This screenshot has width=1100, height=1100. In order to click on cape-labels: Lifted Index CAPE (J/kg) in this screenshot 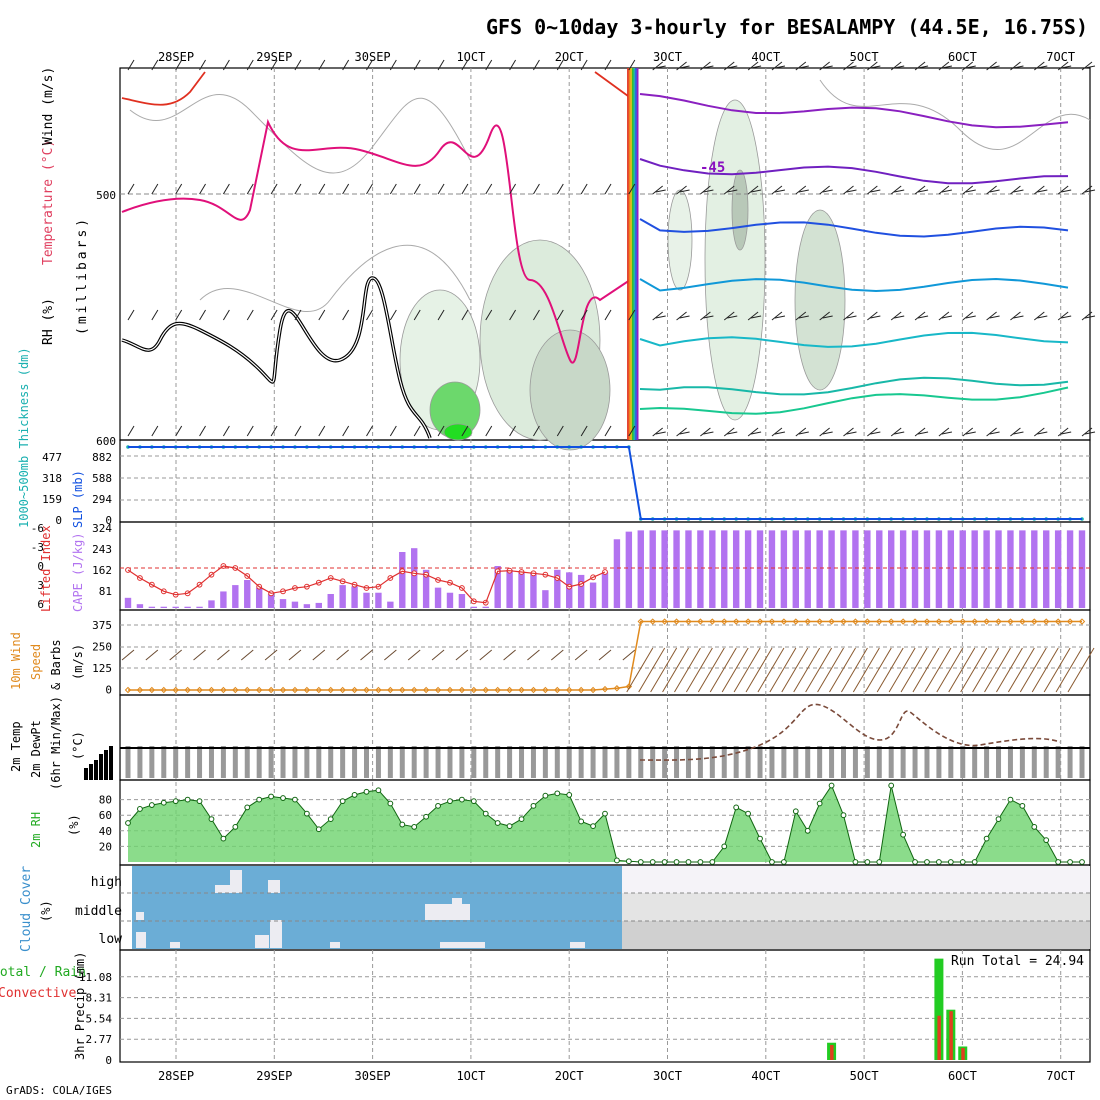, I will do `click(62, 568)`.